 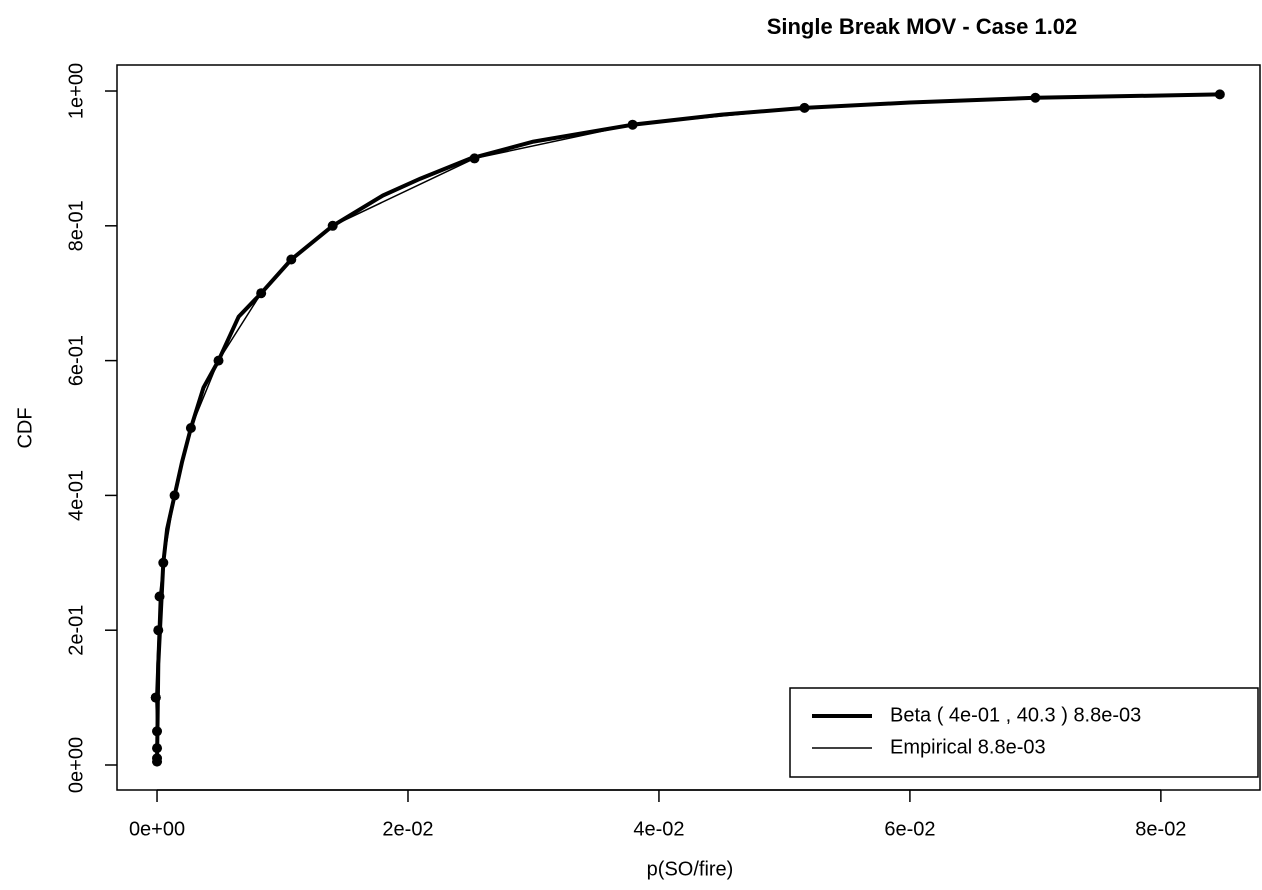 What do you see at coordinates (922, 26) in the screenshot?
I see `chart-title: Single Break MOV - Case 1.02` at bounding box center [922, 26].